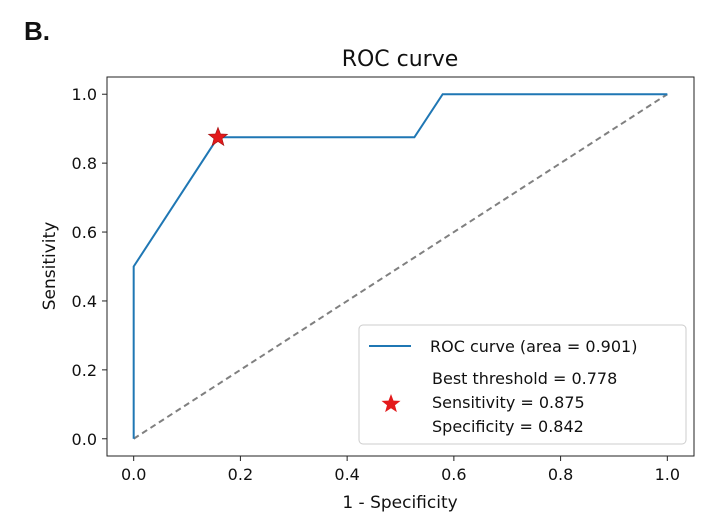 Image resolution: width=712 pixels, height=523 pixels. Describe the element at coordinates (240, 474) in the screenshot. I see `x-tick-label: 0.2` at that location.